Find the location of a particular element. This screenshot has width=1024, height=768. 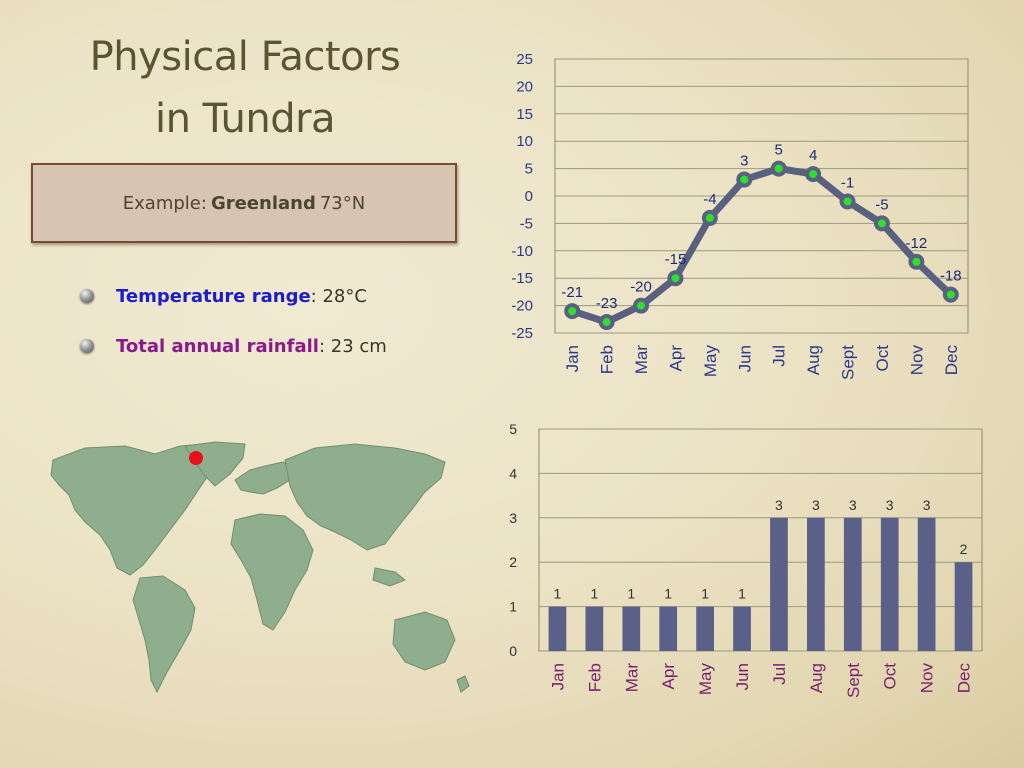

data-label: -12 is located at coordinates (917, 243).